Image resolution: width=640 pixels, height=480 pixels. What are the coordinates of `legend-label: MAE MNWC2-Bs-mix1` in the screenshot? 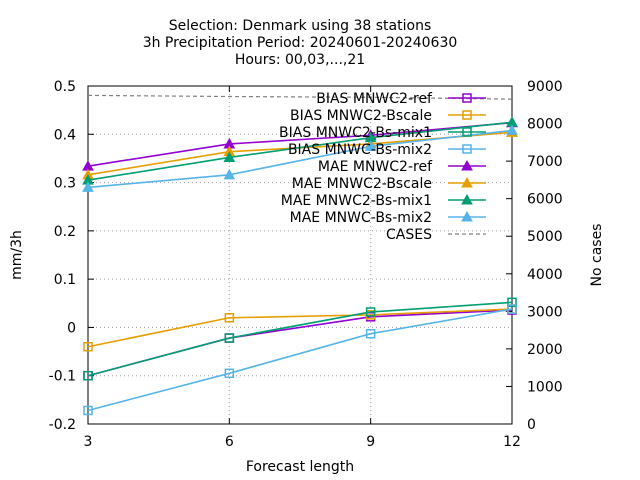 It's located at (356, 201).